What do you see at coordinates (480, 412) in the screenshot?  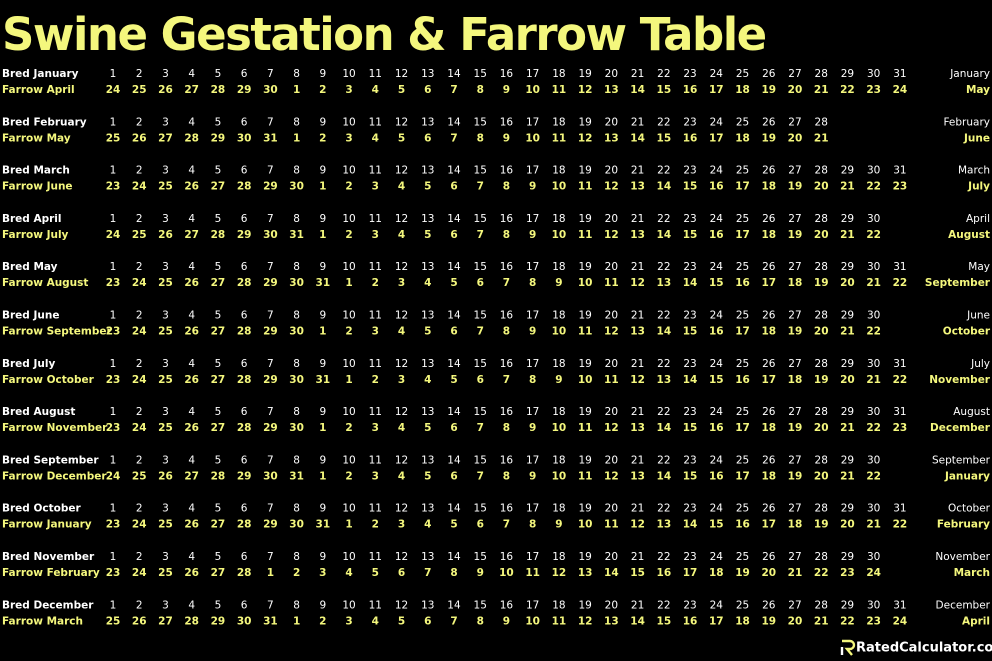 I see `bred-day: 15` at bounding box center [480, 412].